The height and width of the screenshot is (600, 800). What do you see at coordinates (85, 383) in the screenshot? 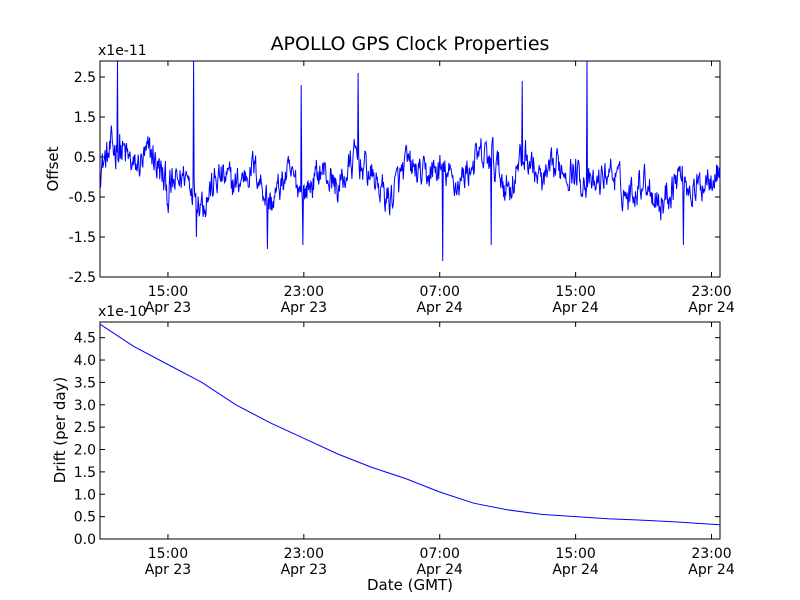
I see `drift-ytick-label: 3.5` at bounding box center [85, 383].